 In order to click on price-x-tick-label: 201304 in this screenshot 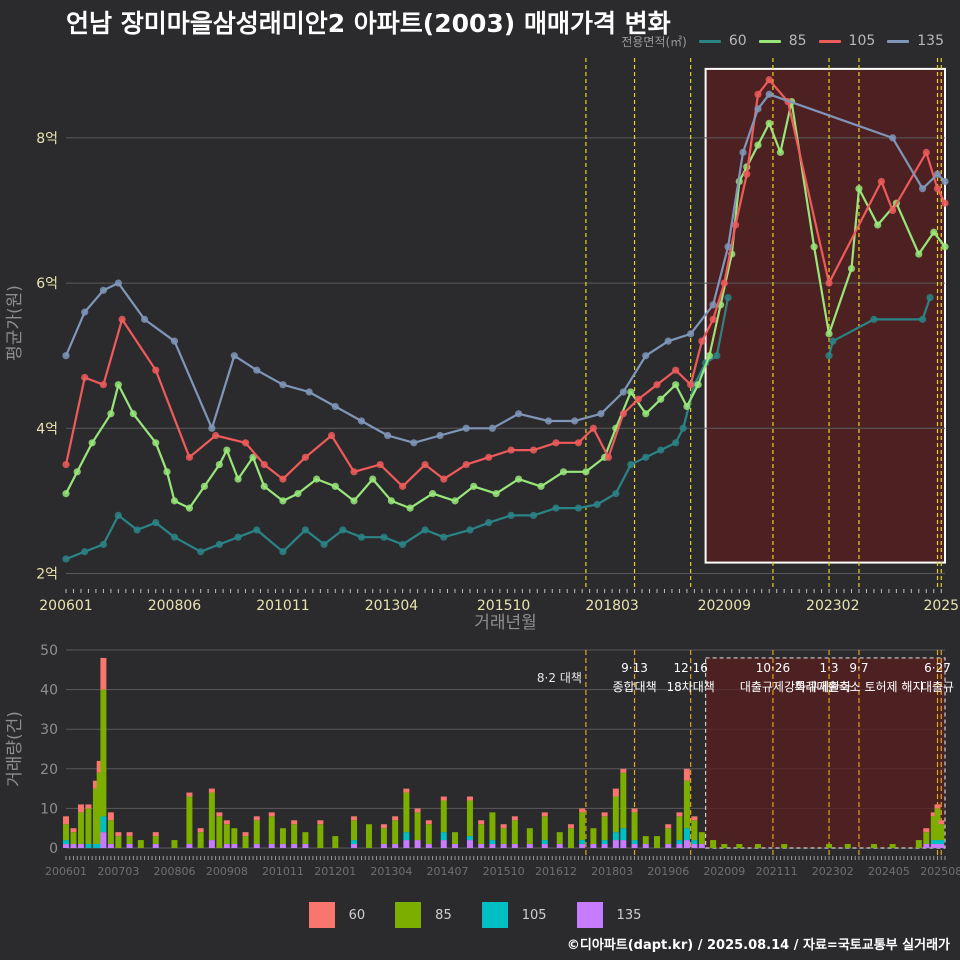, I will do `click(392, 606)`.